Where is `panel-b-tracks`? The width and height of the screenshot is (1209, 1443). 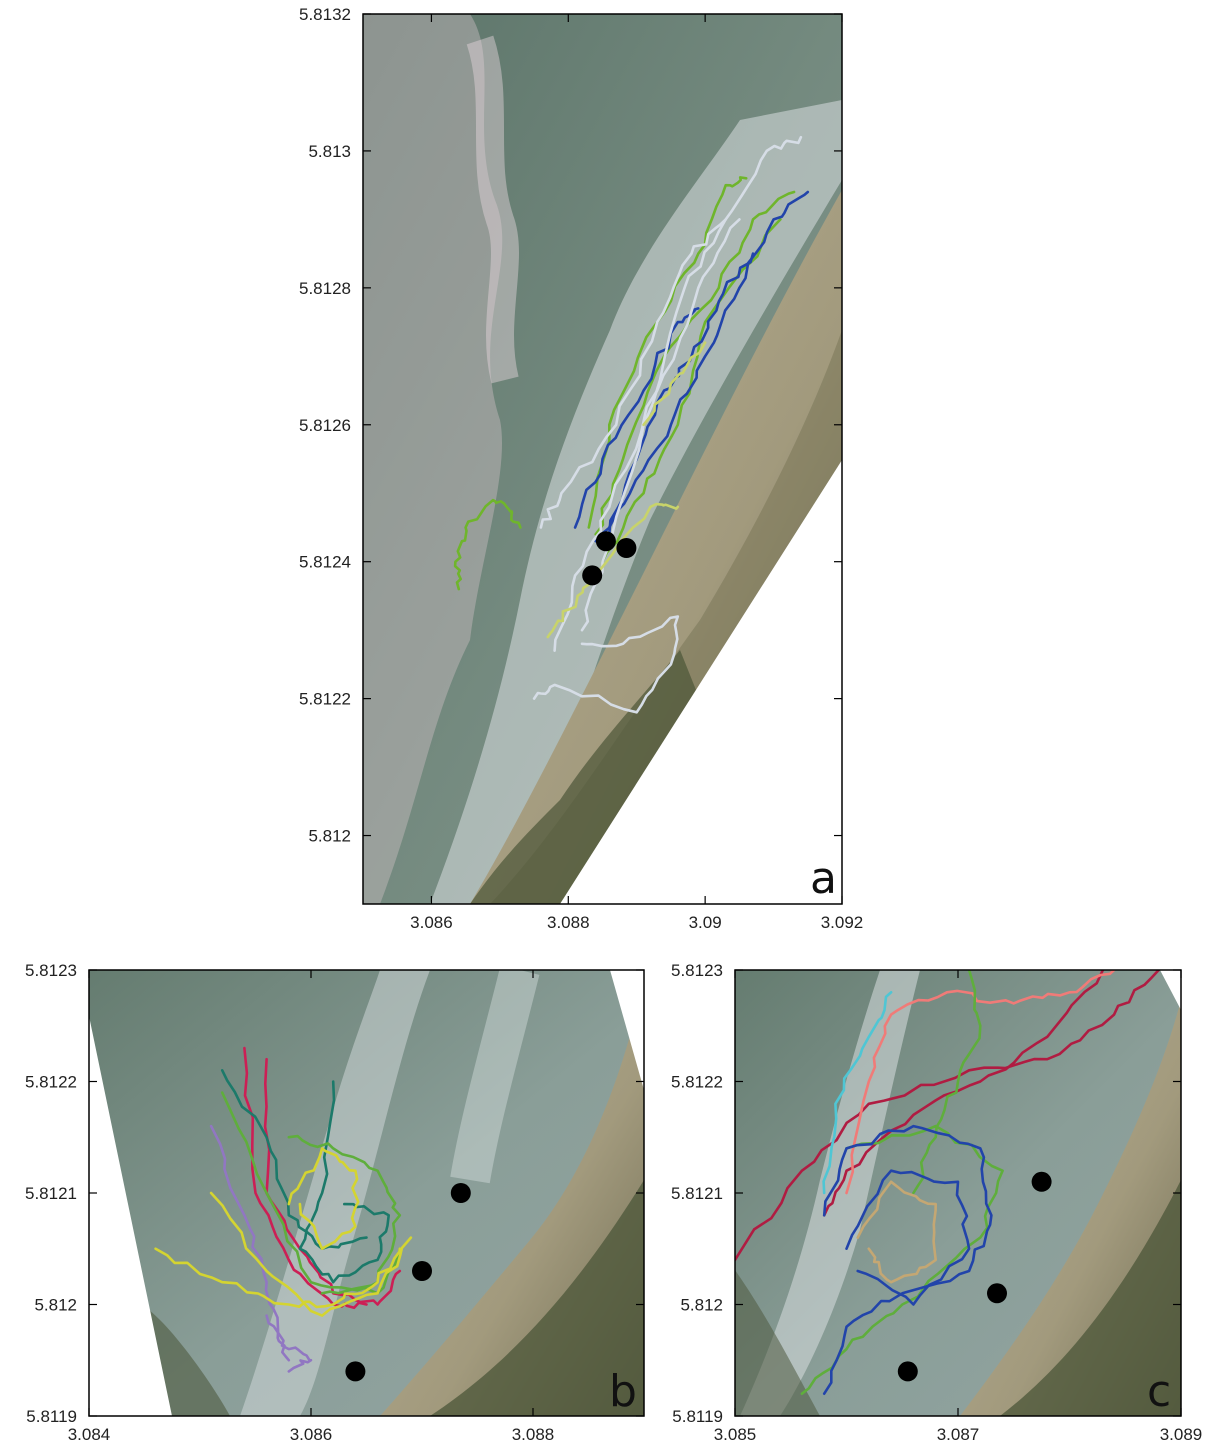 panel-b-tracks is located at coordinates (283, 1209).